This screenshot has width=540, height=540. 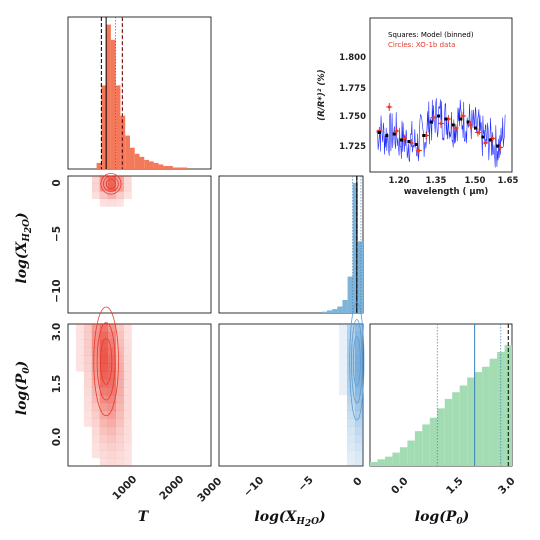 What do you see at coordinates (436, 181) in the screenshot?
I see `spec-x-tick: 1.35` at bounding box center [436, 181].